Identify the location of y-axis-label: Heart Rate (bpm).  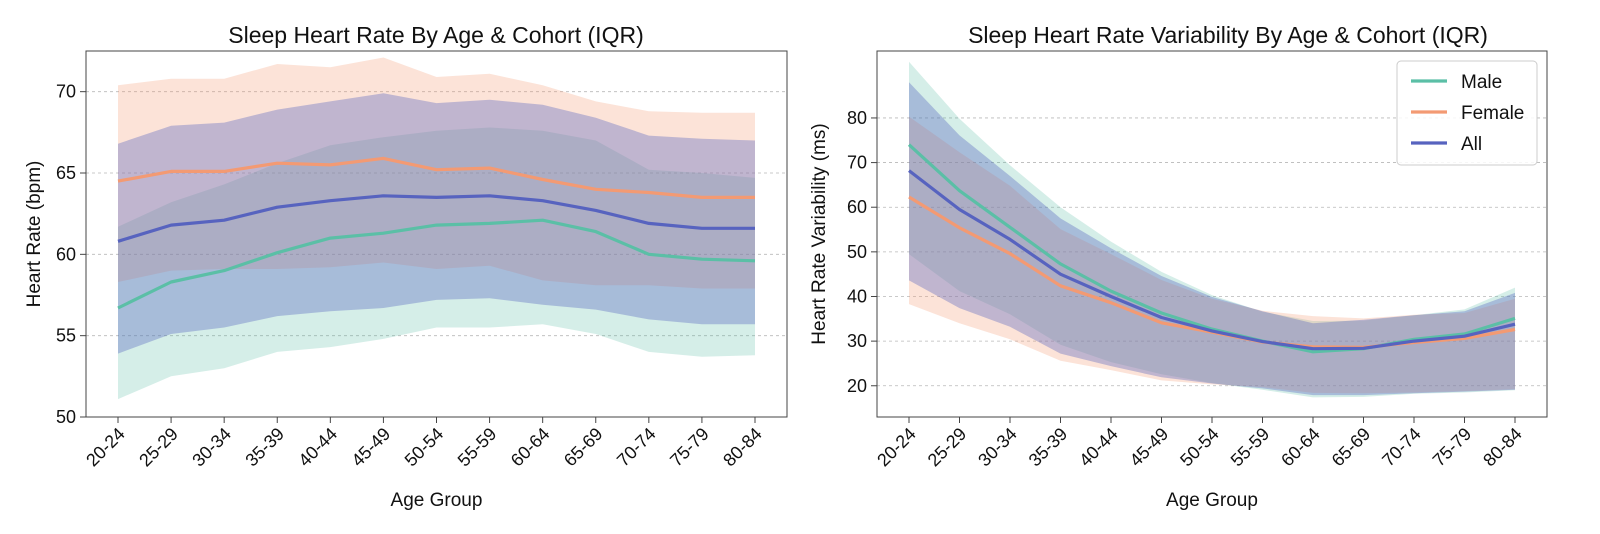
(34, 234).